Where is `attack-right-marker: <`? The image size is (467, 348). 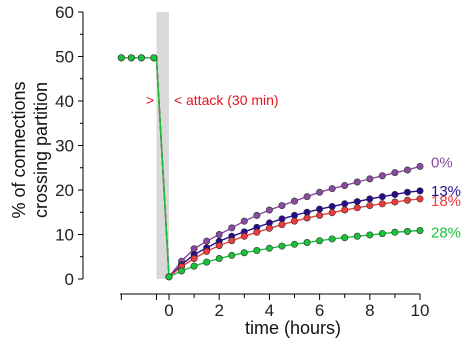
attack-right-marker: < is located at coordinates (178, 100).